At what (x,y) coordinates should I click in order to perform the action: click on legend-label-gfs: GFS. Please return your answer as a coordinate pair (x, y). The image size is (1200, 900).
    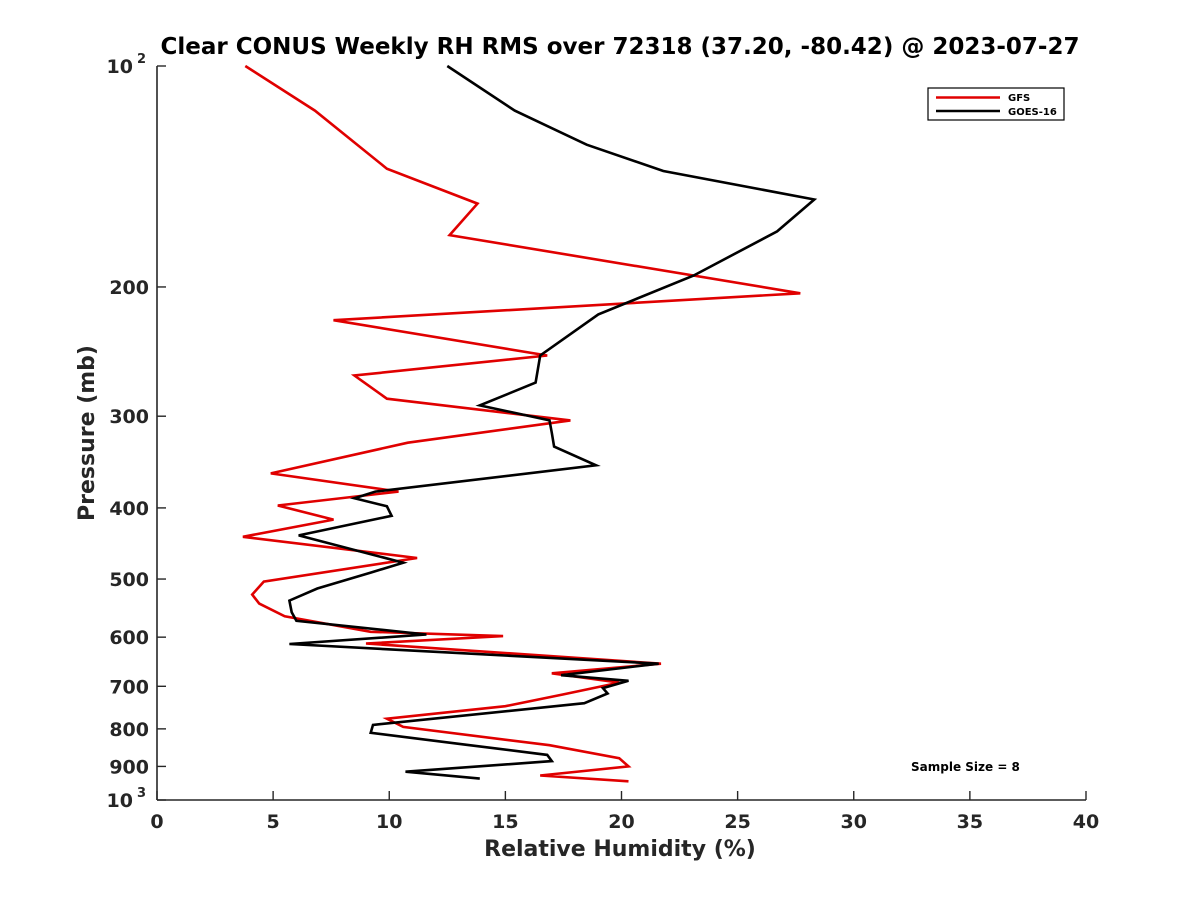
    Looking at the image, I should click on (1019, 98).